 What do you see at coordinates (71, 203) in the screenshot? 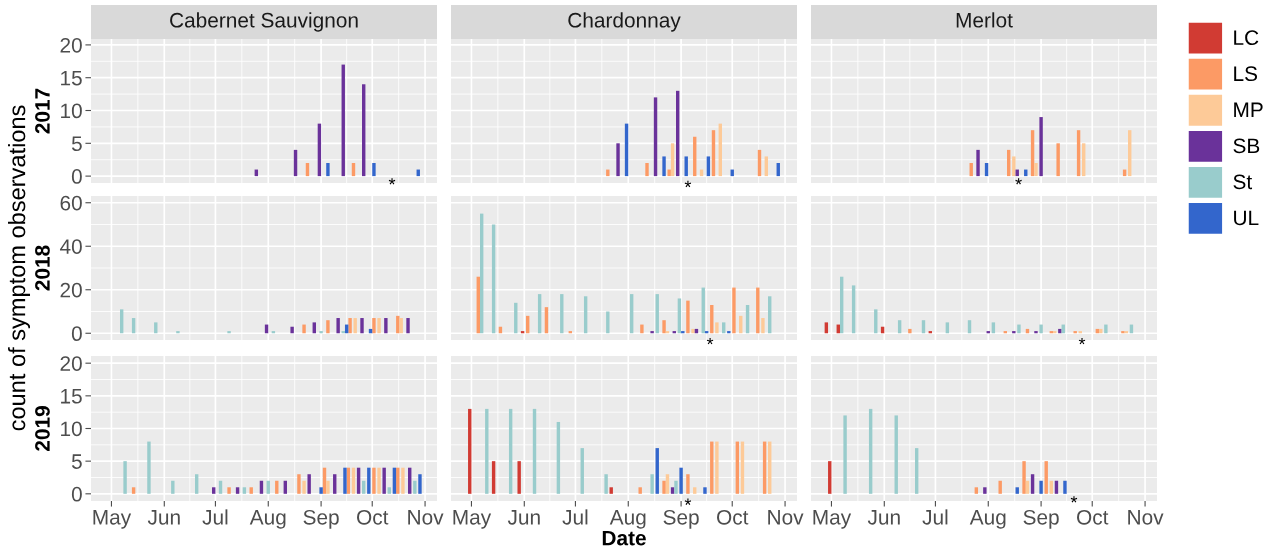
I see `y-tick-label: 60` at bounding box center [71, 203].